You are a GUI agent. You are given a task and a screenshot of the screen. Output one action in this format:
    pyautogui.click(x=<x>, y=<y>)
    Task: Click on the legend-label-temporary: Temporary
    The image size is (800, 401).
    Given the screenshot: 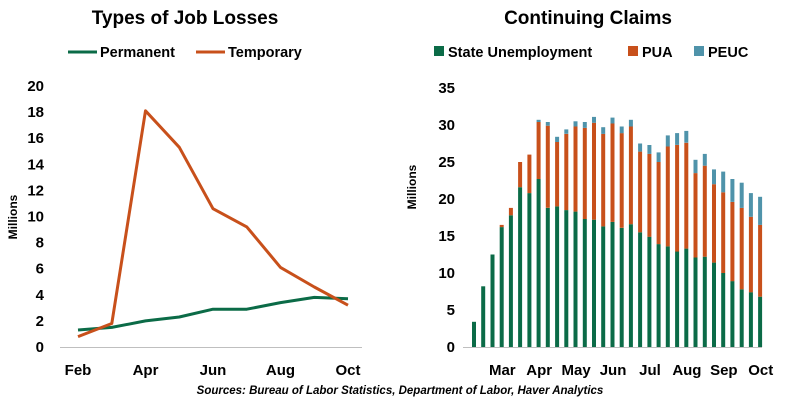 What is the action you would take?
    pyautogui.click(x=265, y=53)
    